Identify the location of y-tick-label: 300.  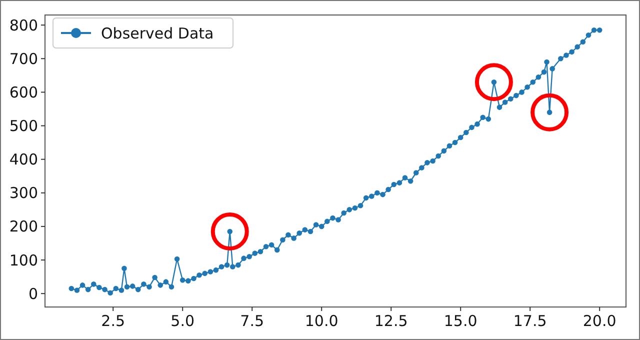
(23, 193).